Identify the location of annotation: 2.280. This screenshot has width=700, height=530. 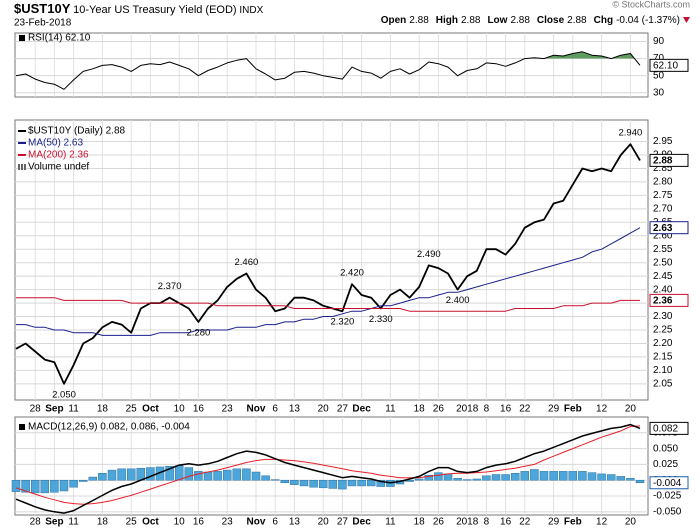
(199, 332).